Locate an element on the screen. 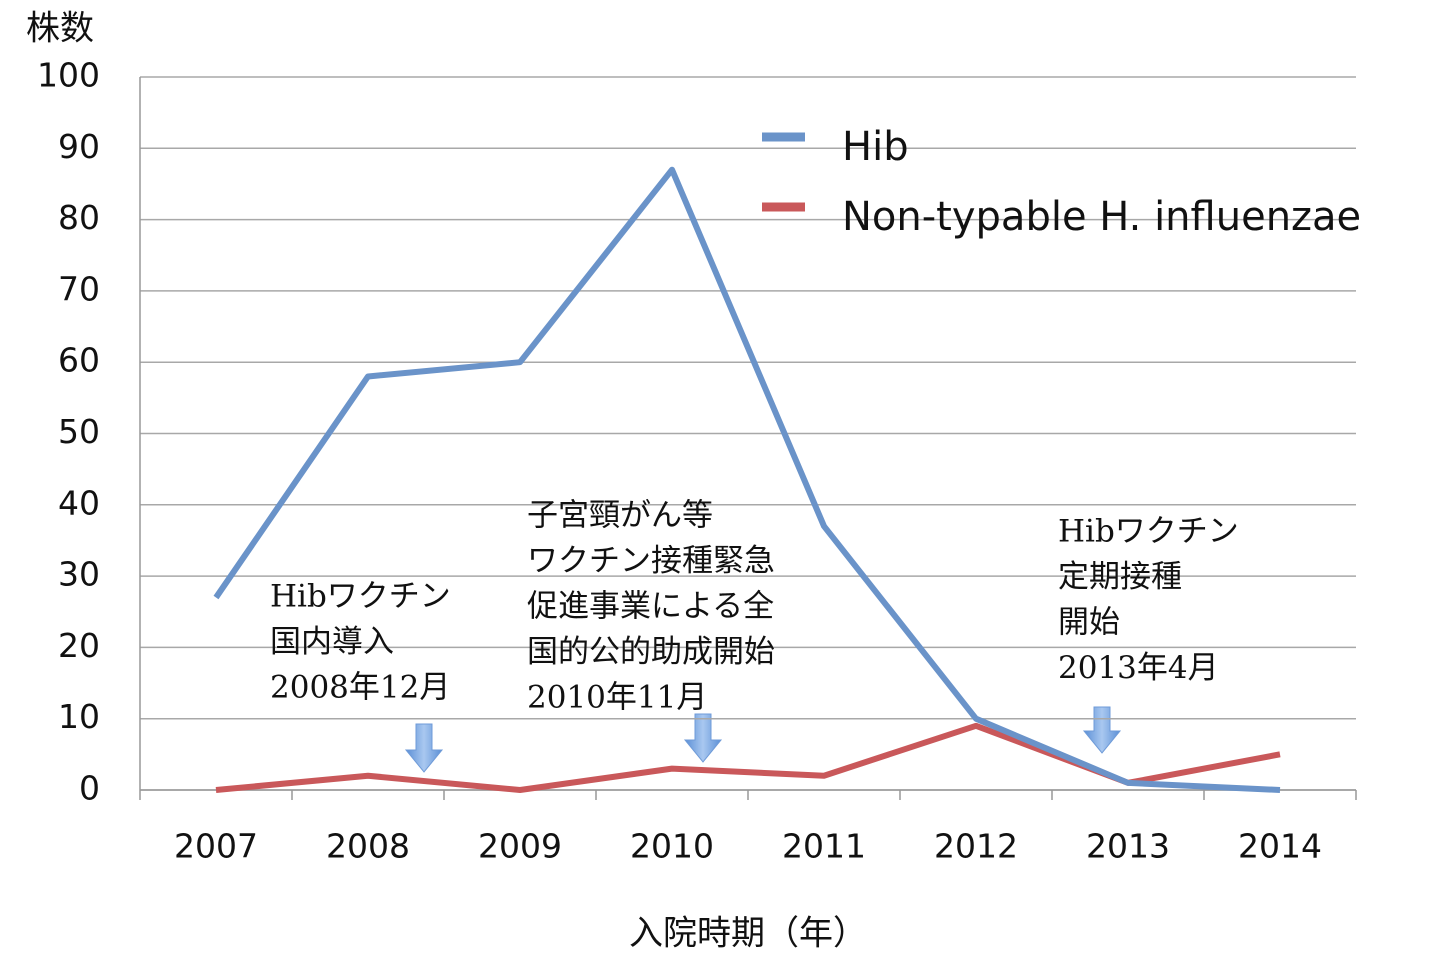 The height and width of the screenshot is (954, 1453). y-tick-label: 0 is located at coordinates (89, 788).